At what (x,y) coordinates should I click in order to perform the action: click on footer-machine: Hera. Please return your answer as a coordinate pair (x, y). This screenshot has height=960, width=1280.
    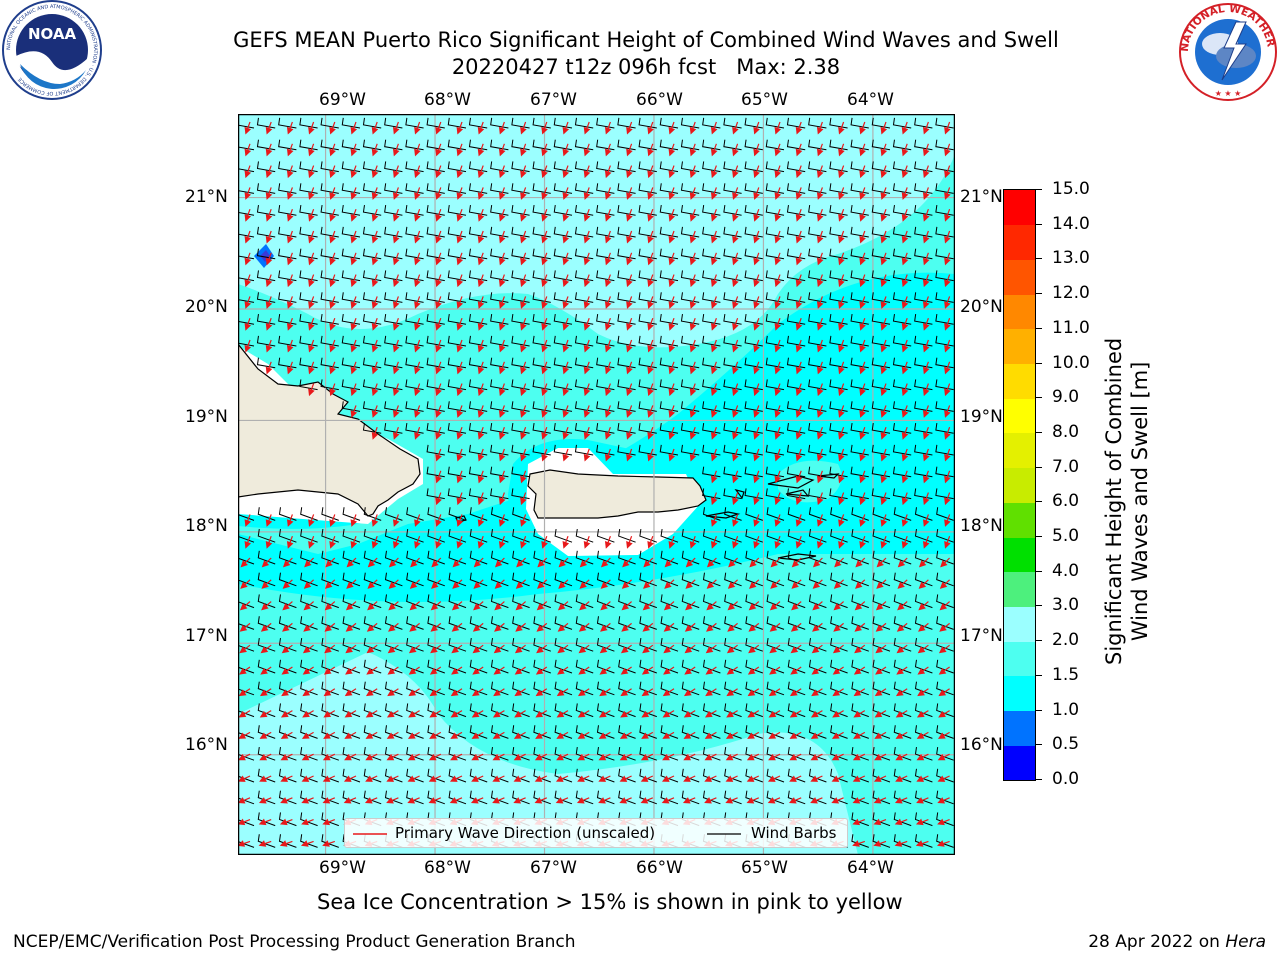
    Looking at the image, I should click on (1245, 942).